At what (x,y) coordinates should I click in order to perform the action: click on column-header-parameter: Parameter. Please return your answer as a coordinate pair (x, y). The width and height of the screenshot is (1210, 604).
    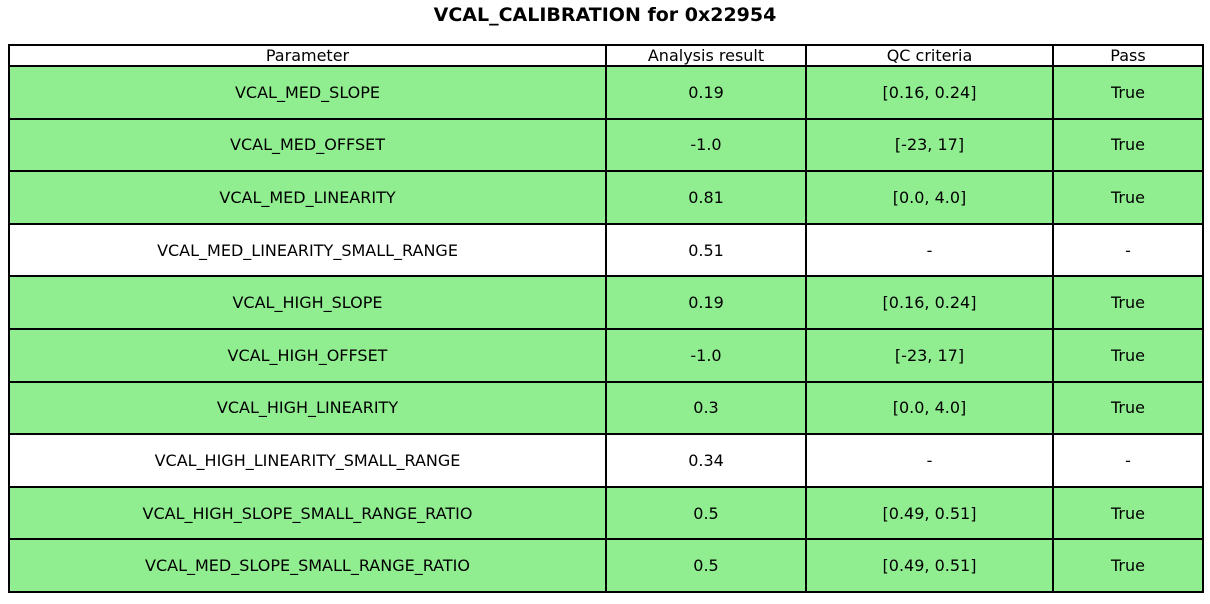
    Looking at the image, I should click on (307, 55).